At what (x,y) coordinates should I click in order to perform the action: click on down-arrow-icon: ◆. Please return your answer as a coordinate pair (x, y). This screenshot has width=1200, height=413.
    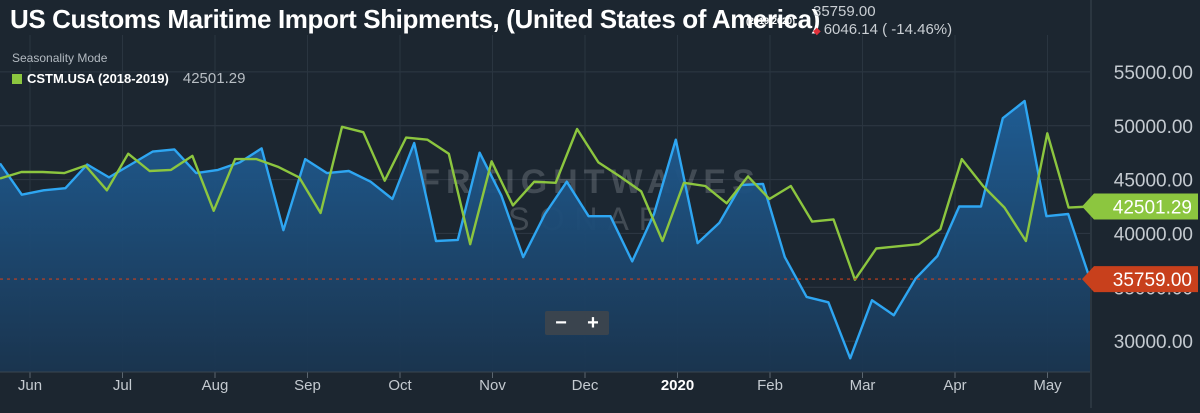
    Looking at the image, I should click on (817, 31).